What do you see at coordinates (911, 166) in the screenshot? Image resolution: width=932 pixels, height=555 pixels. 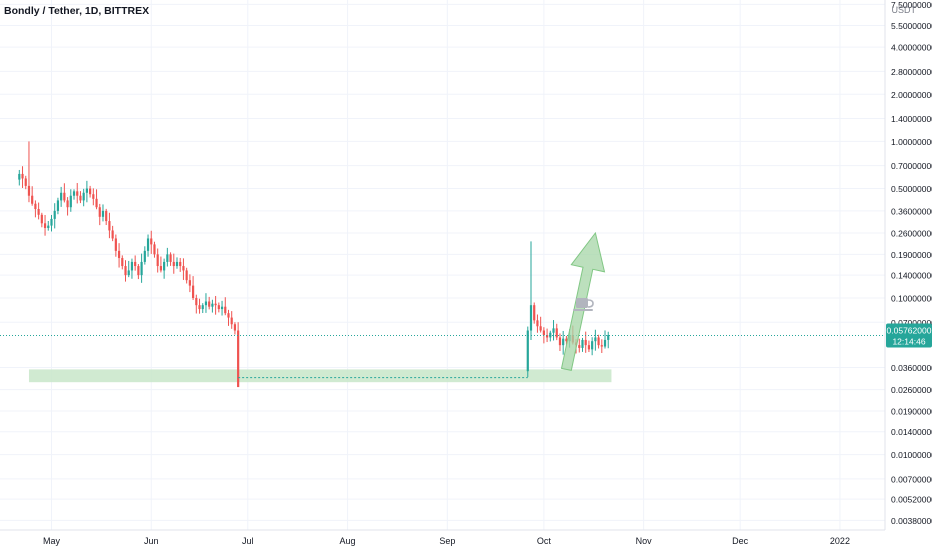 I see `price-tick-label: 0.70000000` at bounding box center [911, 166].